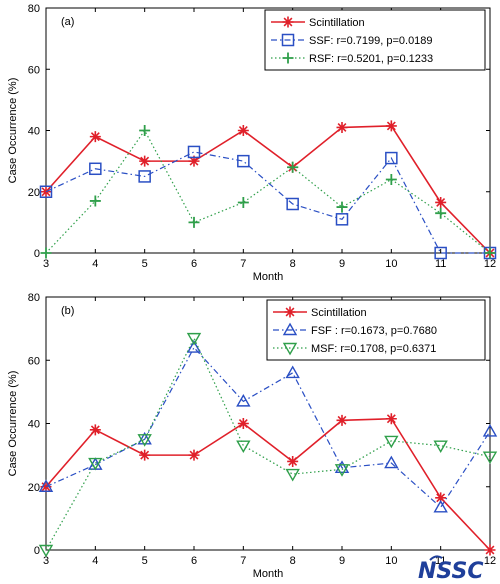 This screenshot has width=500, height=584. Describe the element at coordinates (67, 22) in the screenshot. I see `panel-label: (a)` at that location.